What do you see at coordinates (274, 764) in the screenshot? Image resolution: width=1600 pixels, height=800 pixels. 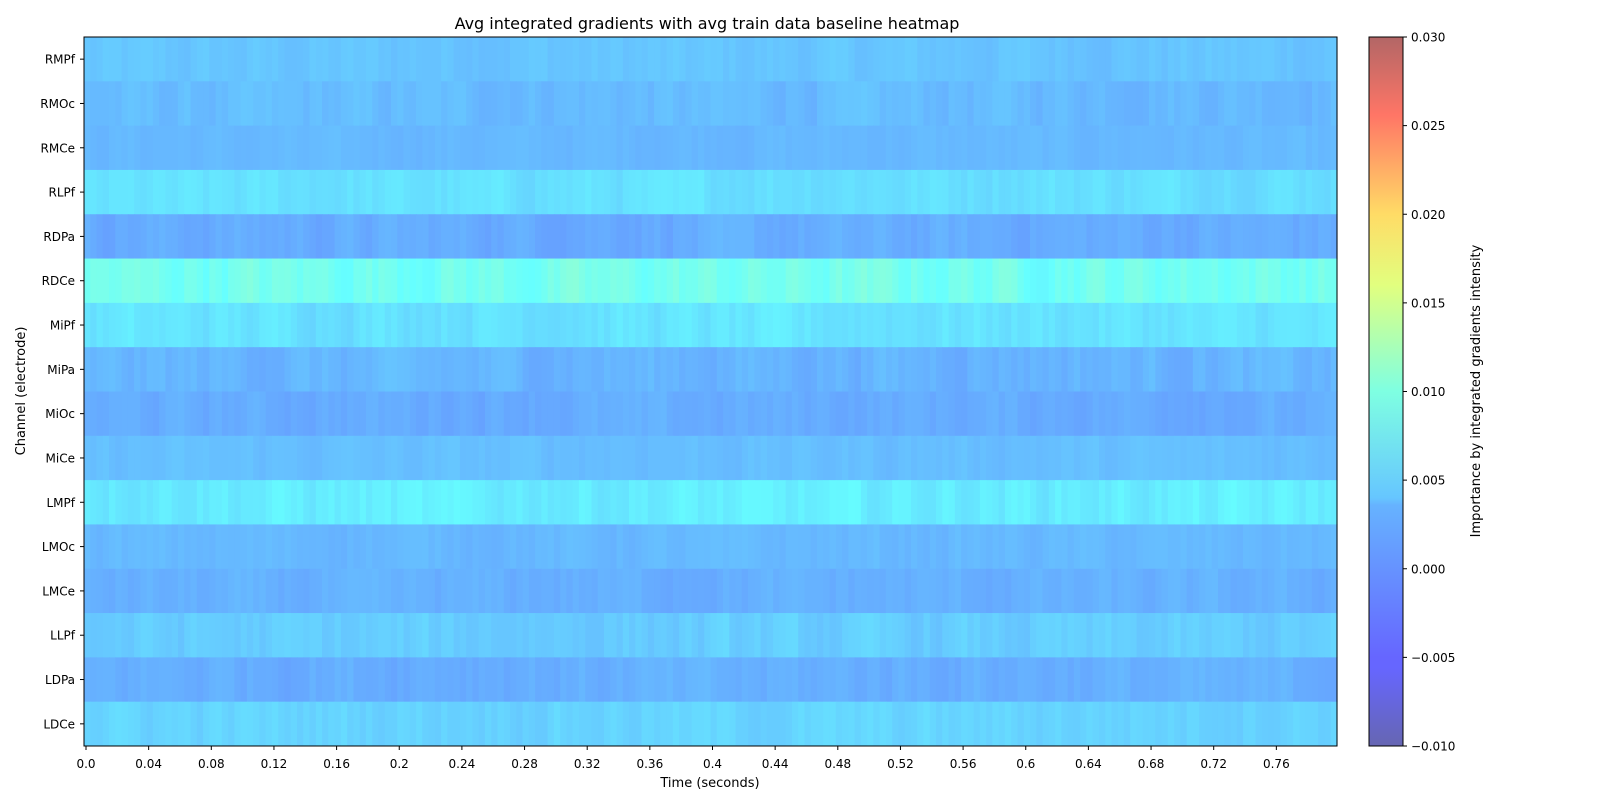 I see `x-tick-label: 0.12` at bounding box center [274, 764].